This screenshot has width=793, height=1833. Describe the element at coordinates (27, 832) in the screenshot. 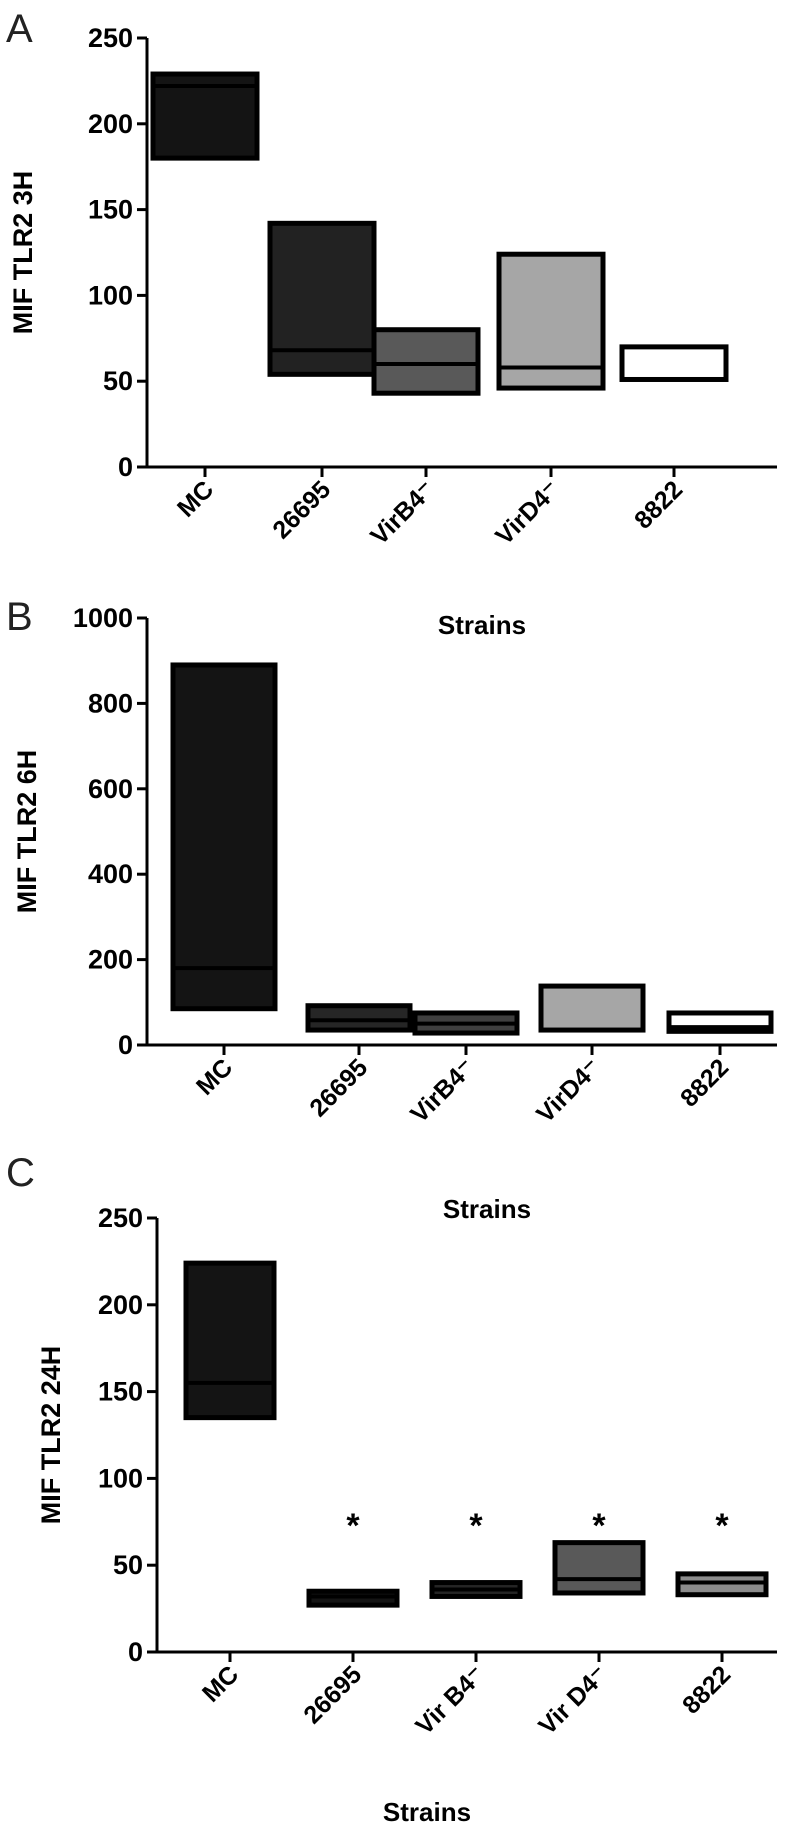

I see `panel-2-ylabel: MIF TLR2 6H` at that location.